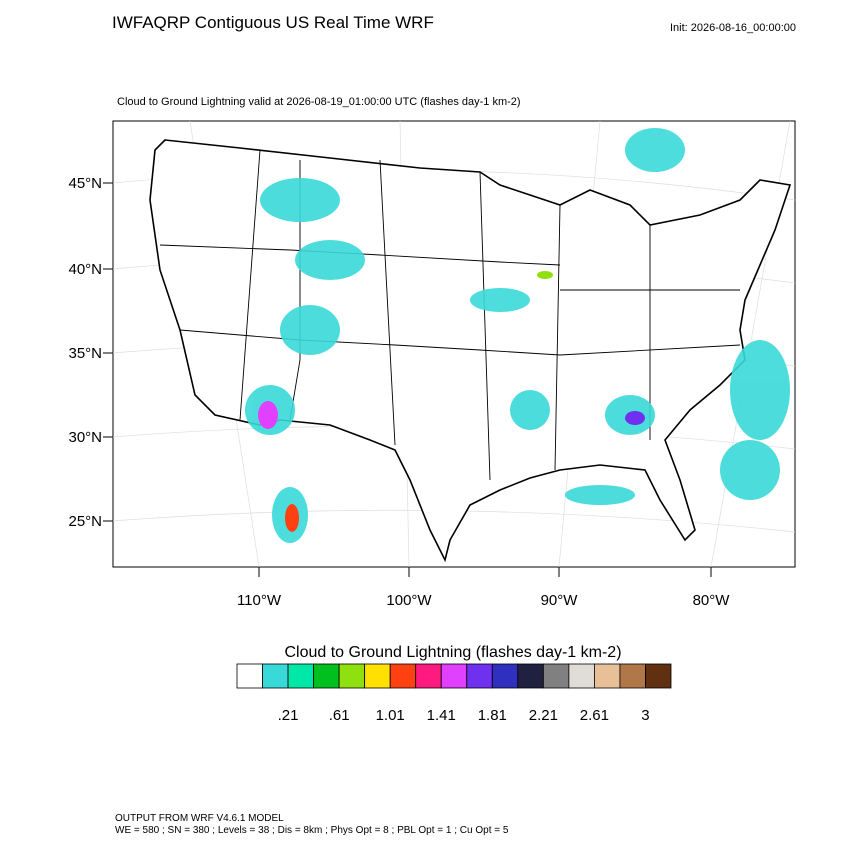 The image size is (850, 850). Describe the element at coordinates (259, 600) in the screenshot. I see `lon-label: 110°W` at that location.